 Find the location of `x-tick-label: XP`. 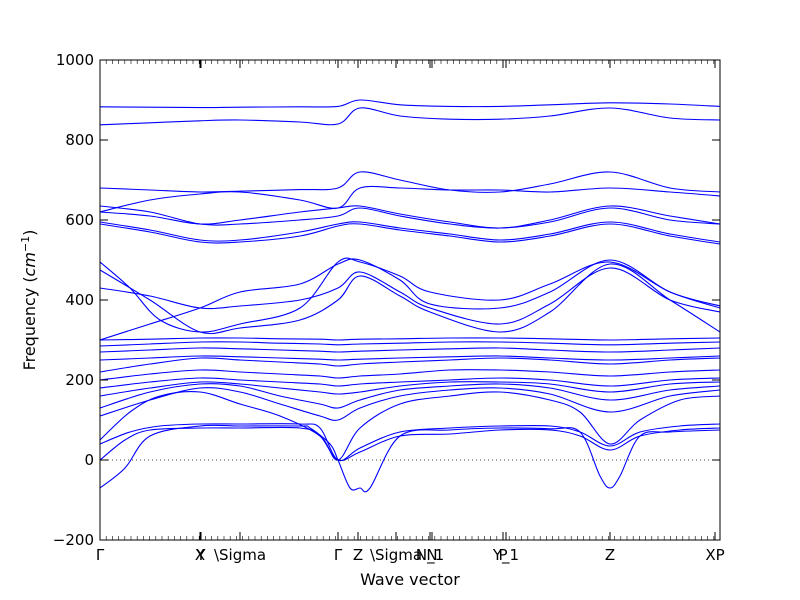

x-tick-label: XP is located at coordinates (714, 555).